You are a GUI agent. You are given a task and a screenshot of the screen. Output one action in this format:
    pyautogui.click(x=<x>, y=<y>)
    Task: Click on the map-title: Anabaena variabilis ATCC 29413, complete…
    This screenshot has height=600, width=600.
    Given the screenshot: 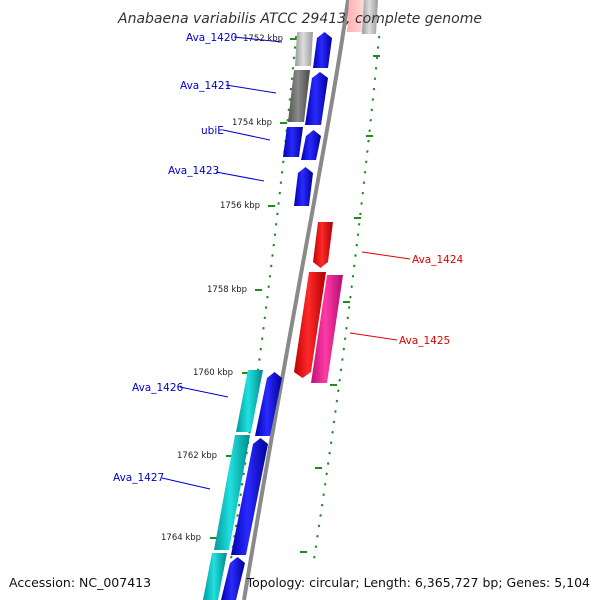 What is the action you would take?
    pyautogui.click(x=299, y=19)
    